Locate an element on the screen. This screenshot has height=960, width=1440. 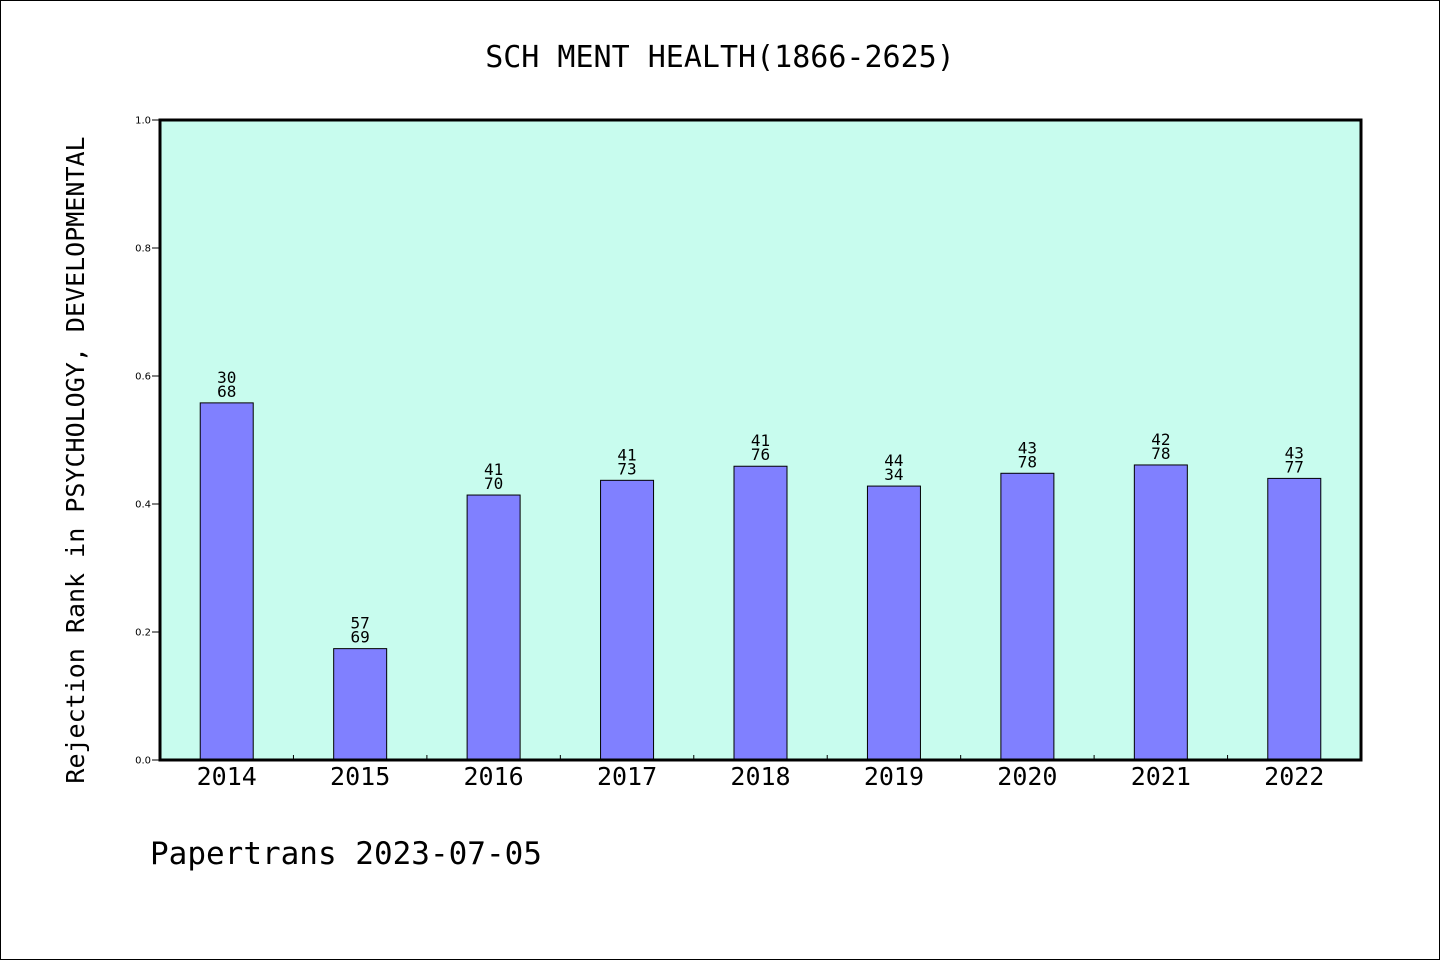
bar-2015 is located at coordinates (360, 704).